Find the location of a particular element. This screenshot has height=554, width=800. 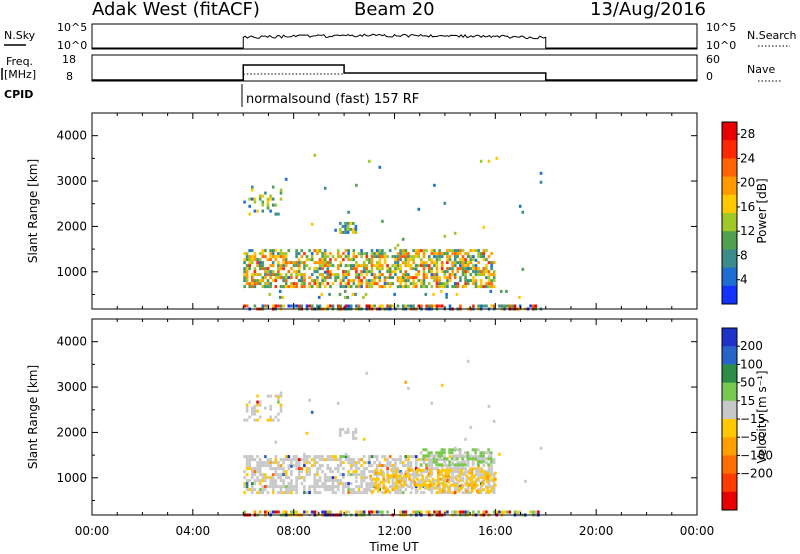

colorbar-segment is located at coordinates (729, 240).